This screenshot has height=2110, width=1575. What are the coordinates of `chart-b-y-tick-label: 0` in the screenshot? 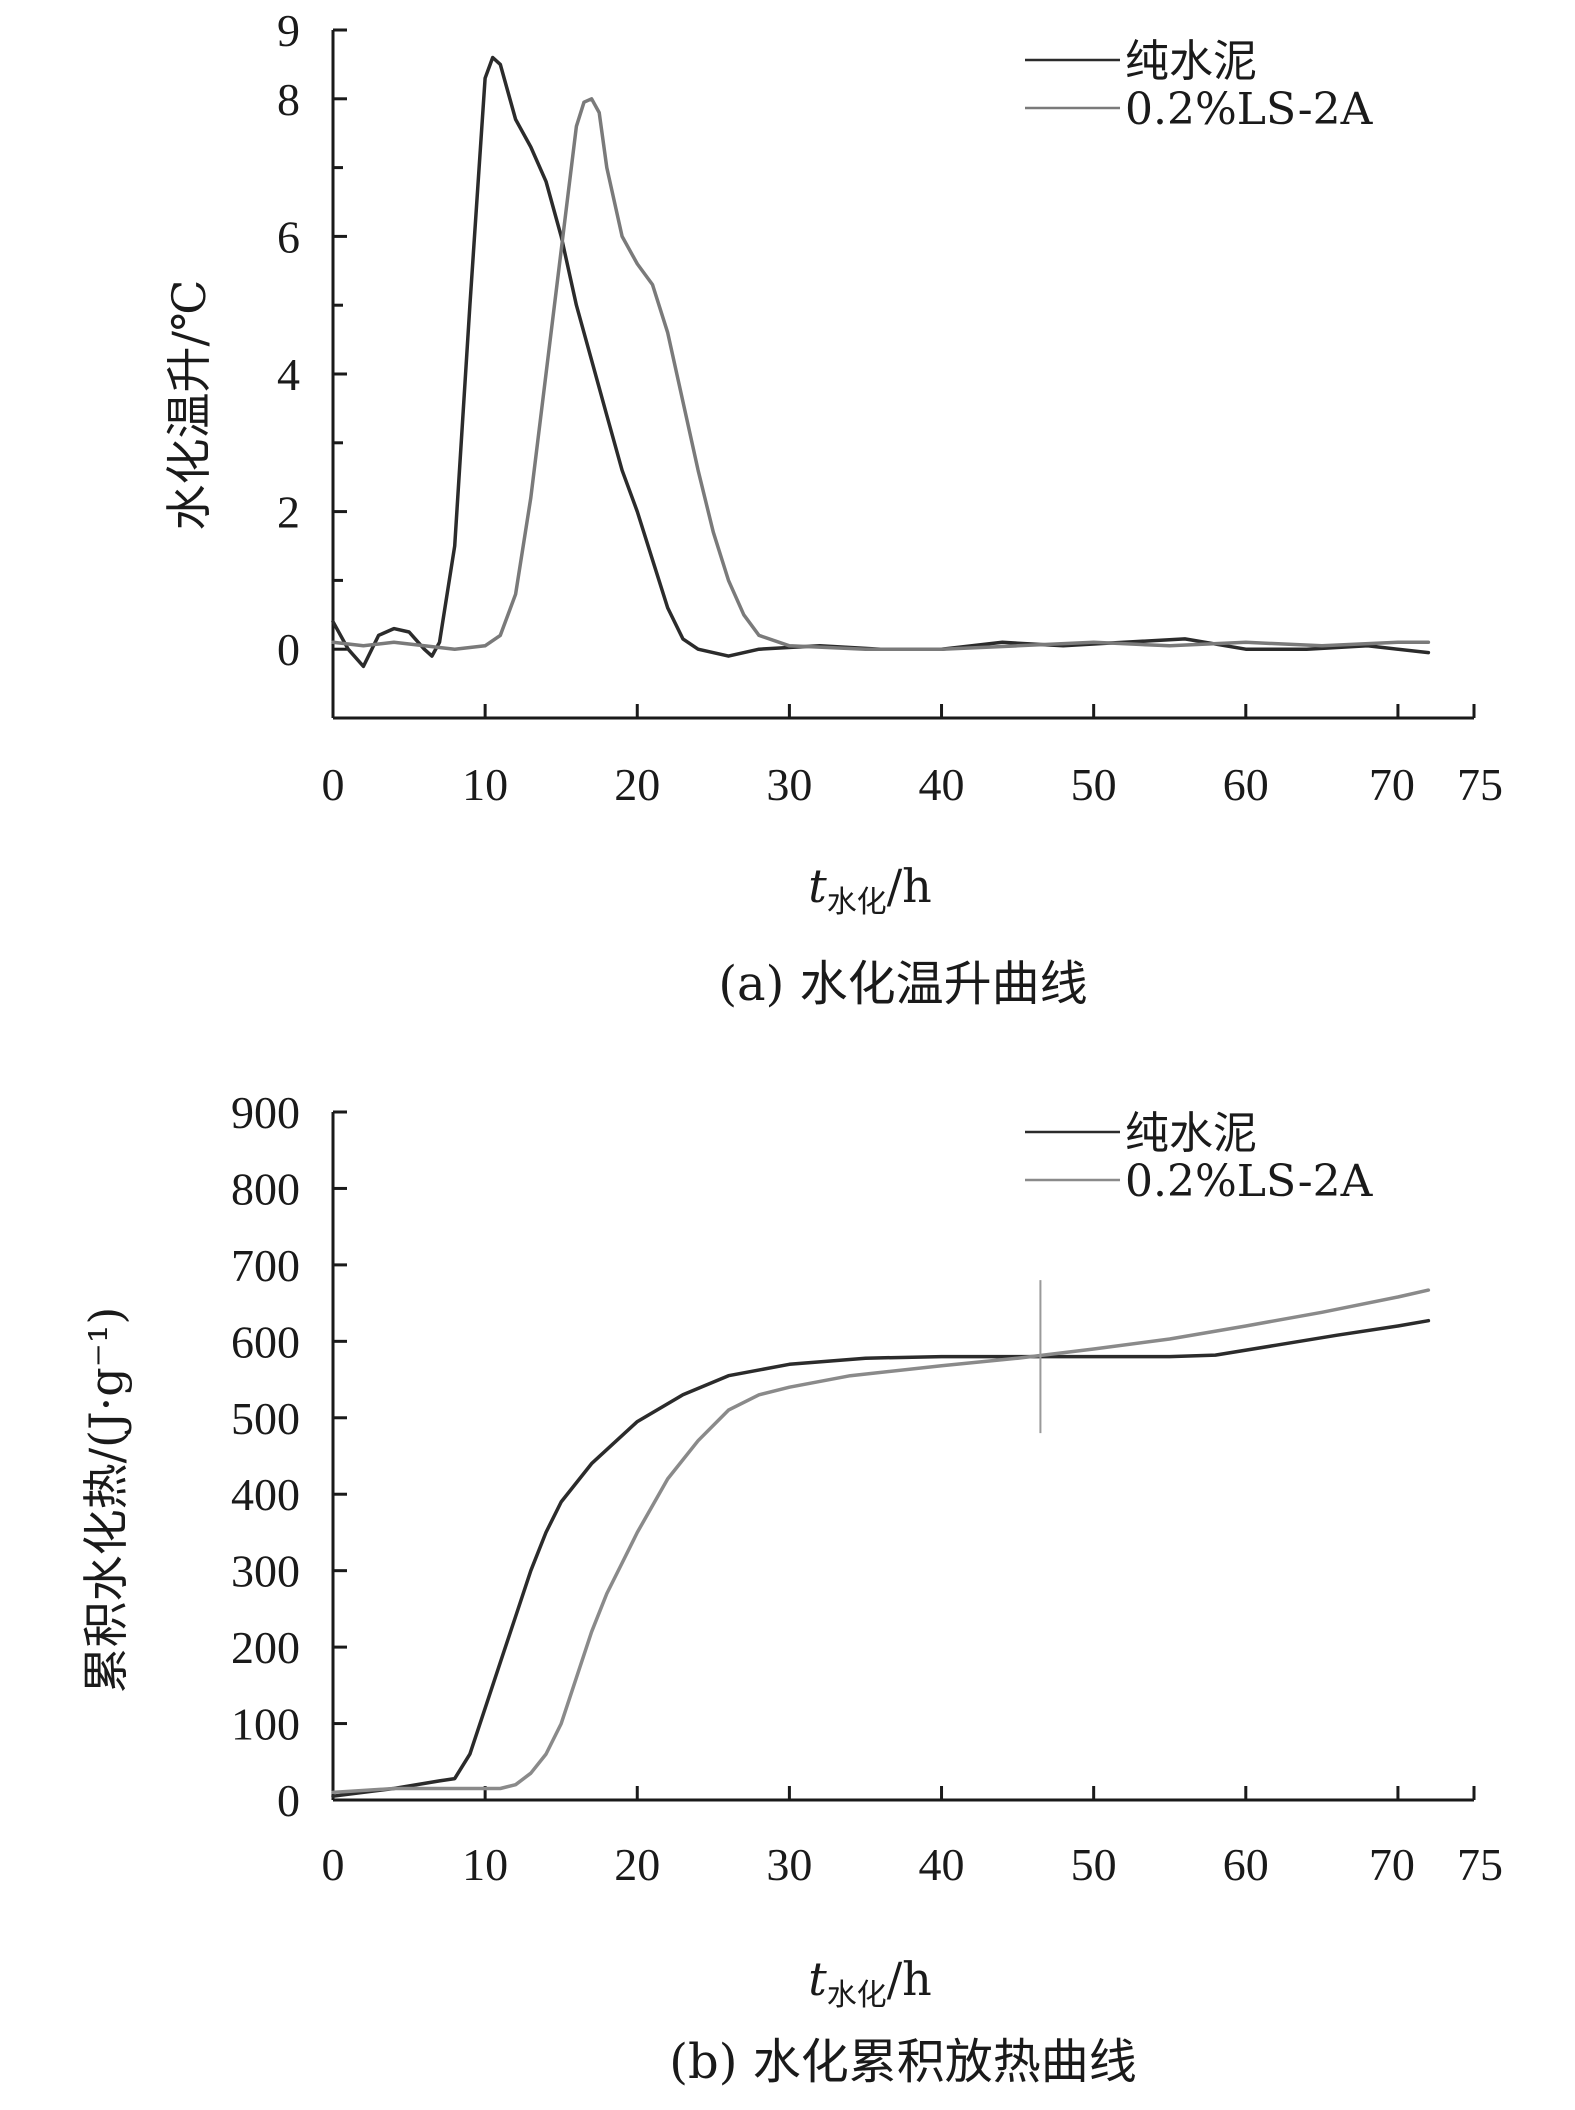 It's located at (288, 1800).